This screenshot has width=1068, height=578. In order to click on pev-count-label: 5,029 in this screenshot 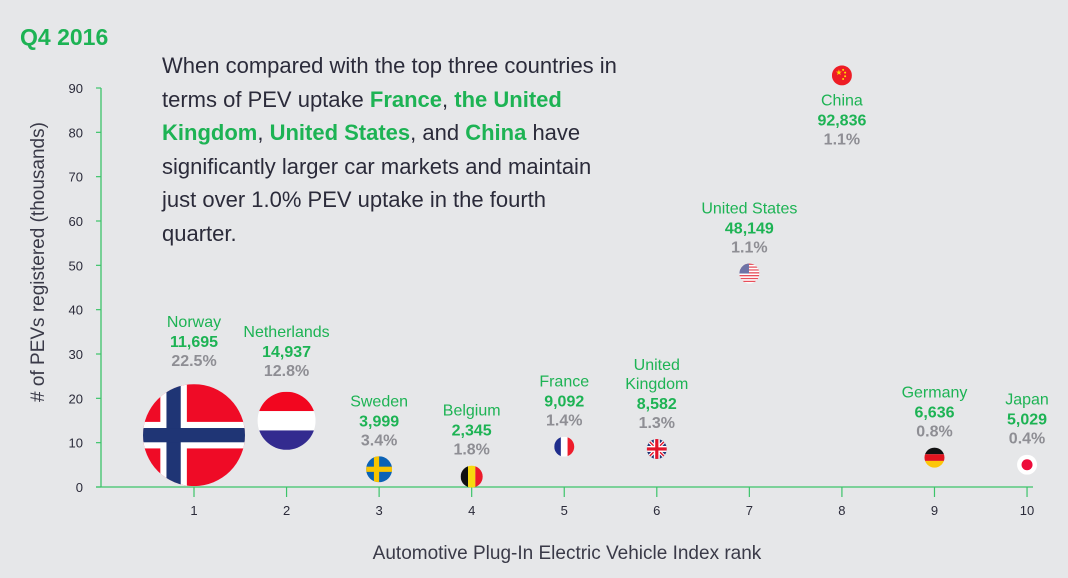, I will do `click(1027, 420)`.